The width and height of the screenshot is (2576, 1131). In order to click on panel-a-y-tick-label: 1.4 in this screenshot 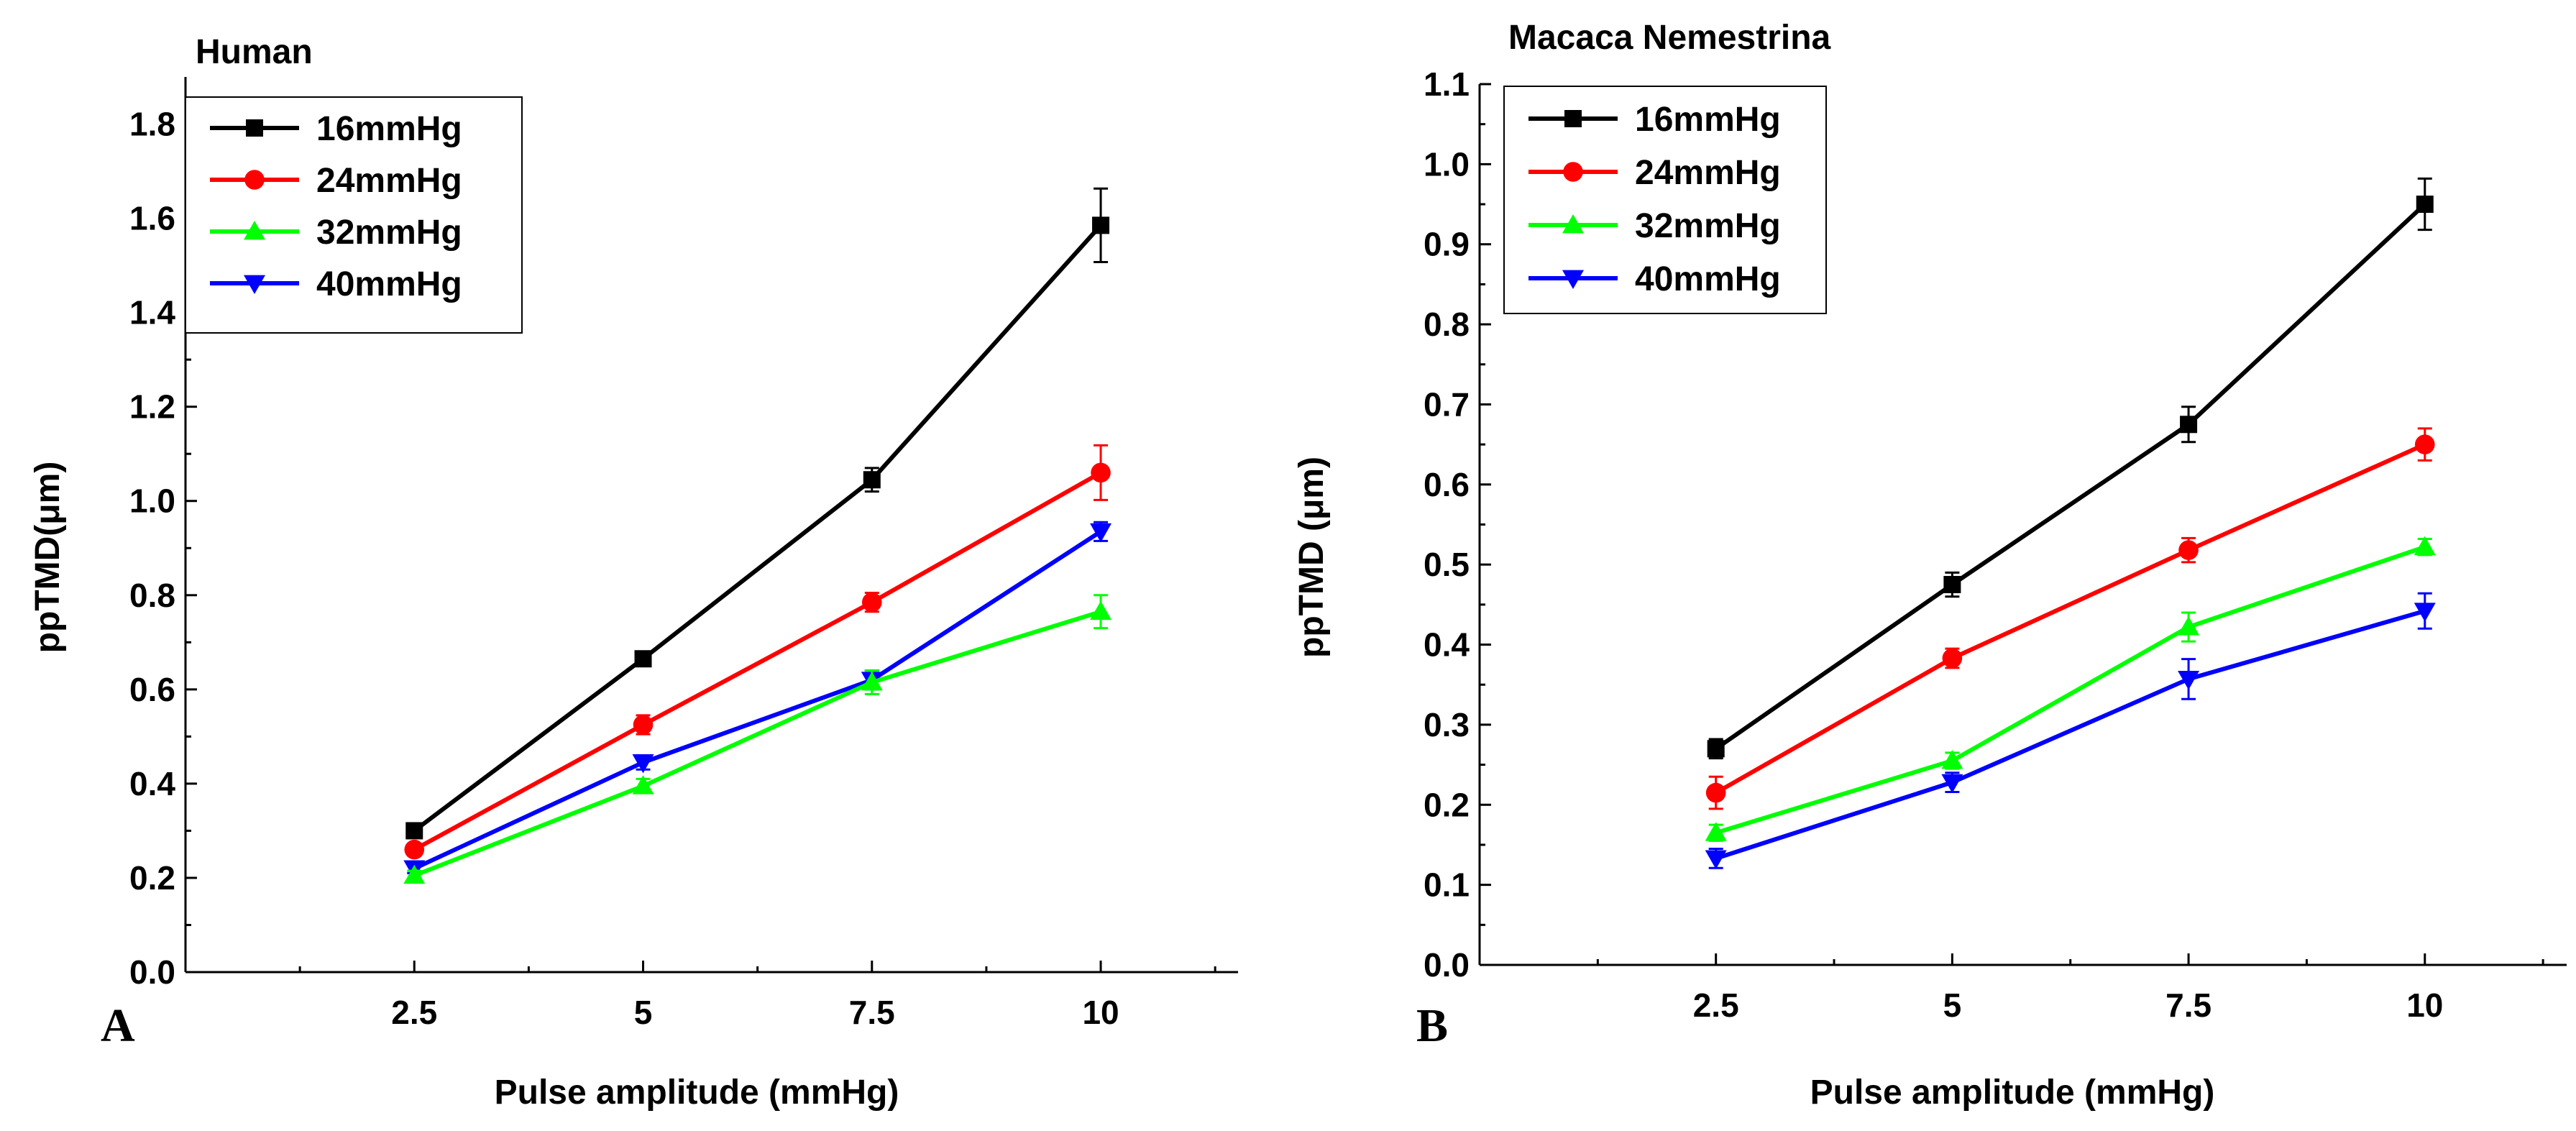, I will do `click(152, 312)`.